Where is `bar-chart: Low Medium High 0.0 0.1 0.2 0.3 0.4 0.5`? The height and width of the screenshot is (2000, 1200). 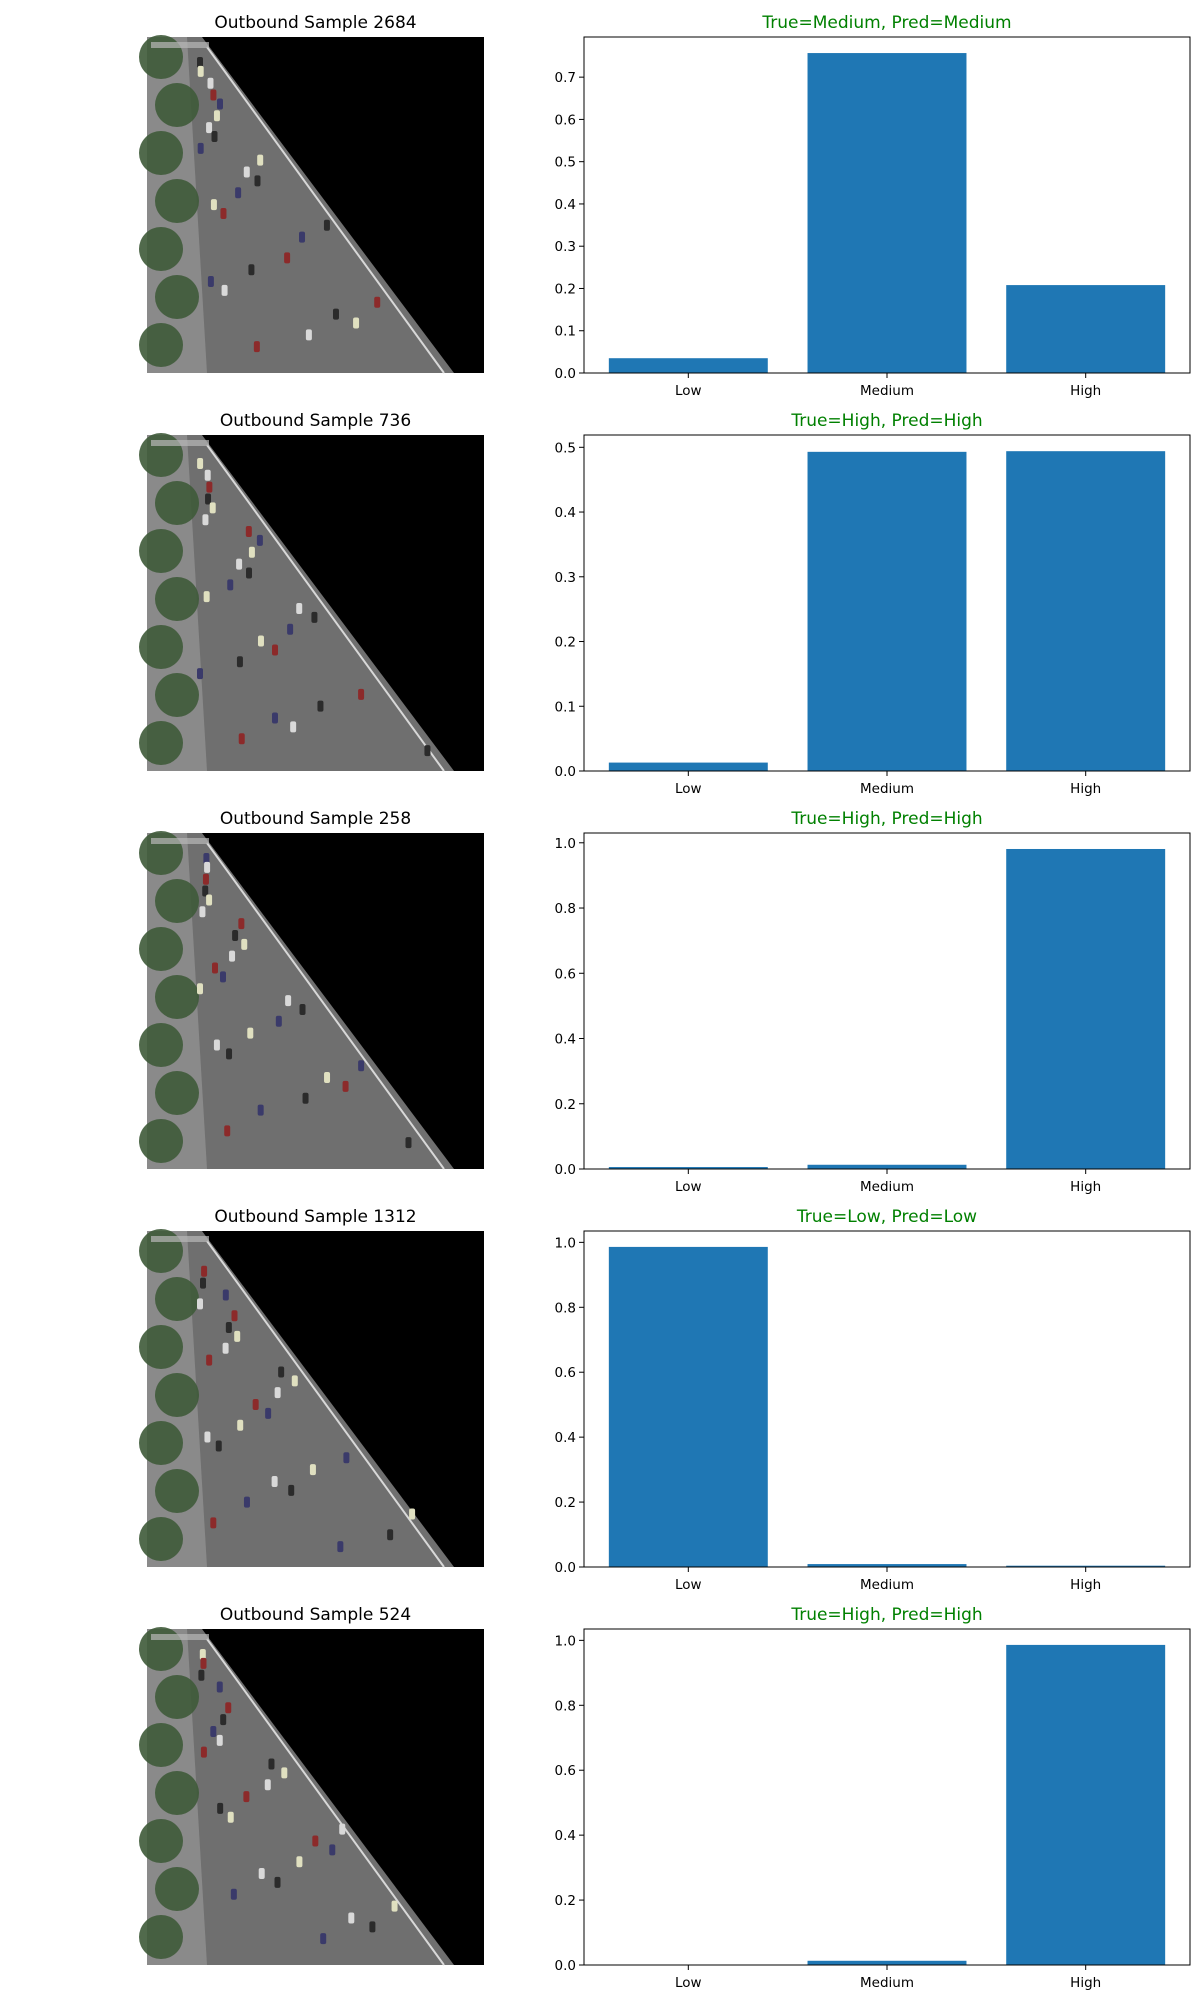 bar-chart: Low Medium High 0.0 0.1 0.2 0.3 0.4 0.5 is located at coordinates (873, 615).